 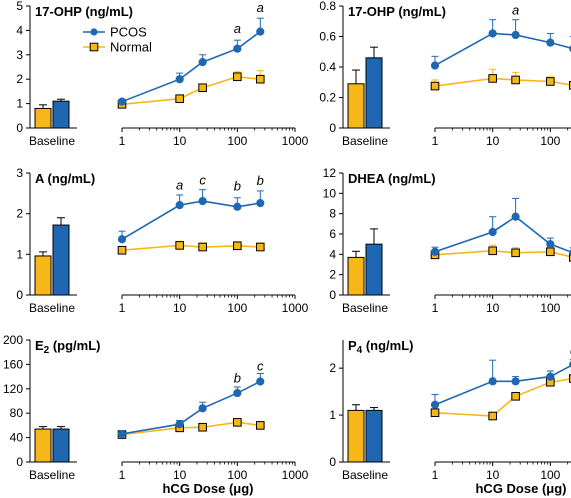 I want to click on legend-label-normal: Normal, so click(x=131, y=47).